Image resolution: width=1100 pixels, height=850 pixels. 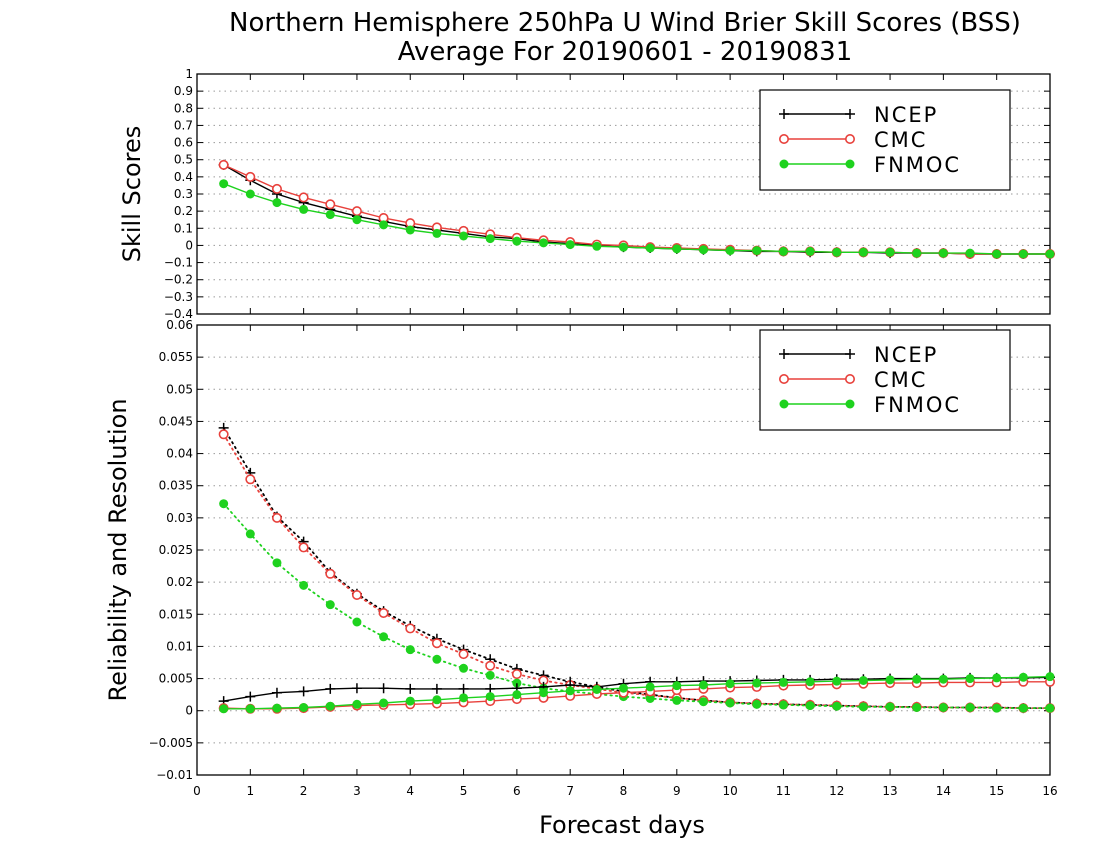 I want to click on series-line-fnmoc, so click(x=636, y=219).